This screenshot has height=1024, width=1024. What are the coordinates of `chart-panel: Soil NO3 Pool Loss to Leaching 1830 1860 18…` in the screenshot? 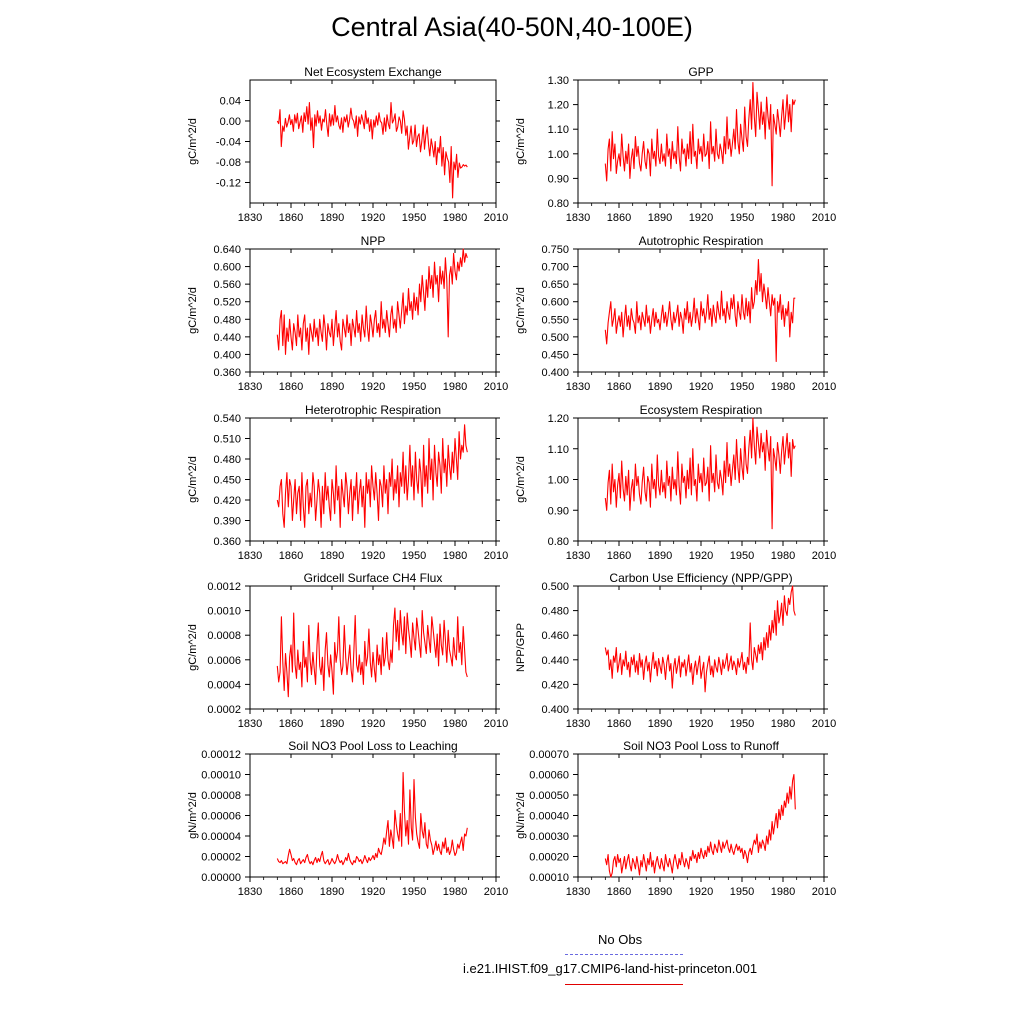 It's located at (347, 818).